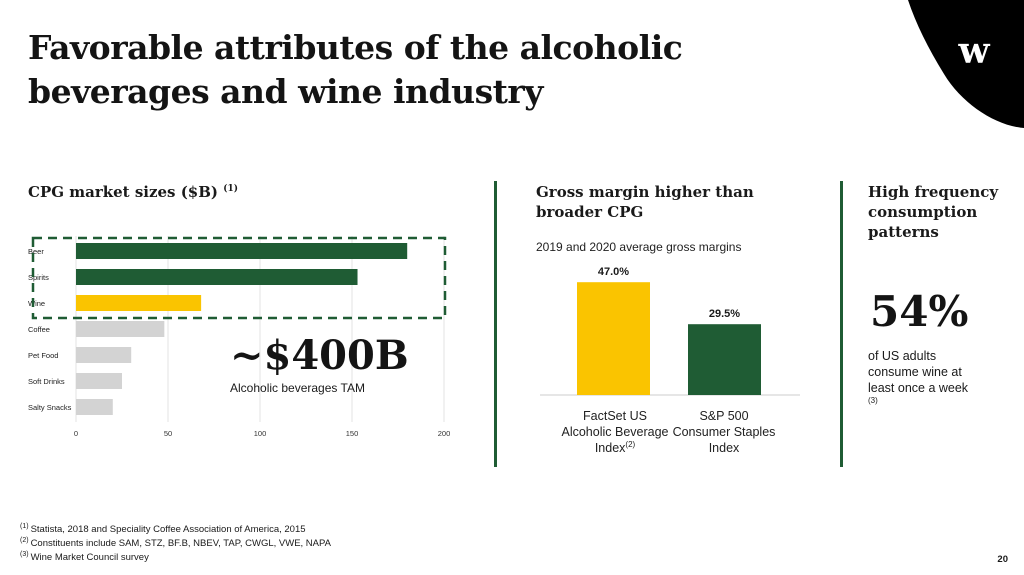  What do you see at coordinates (670, 331) in the screenshot?
I see `gross-margin-bar-chart: 47.0% 29.5%` at bounding box center [670, 331].